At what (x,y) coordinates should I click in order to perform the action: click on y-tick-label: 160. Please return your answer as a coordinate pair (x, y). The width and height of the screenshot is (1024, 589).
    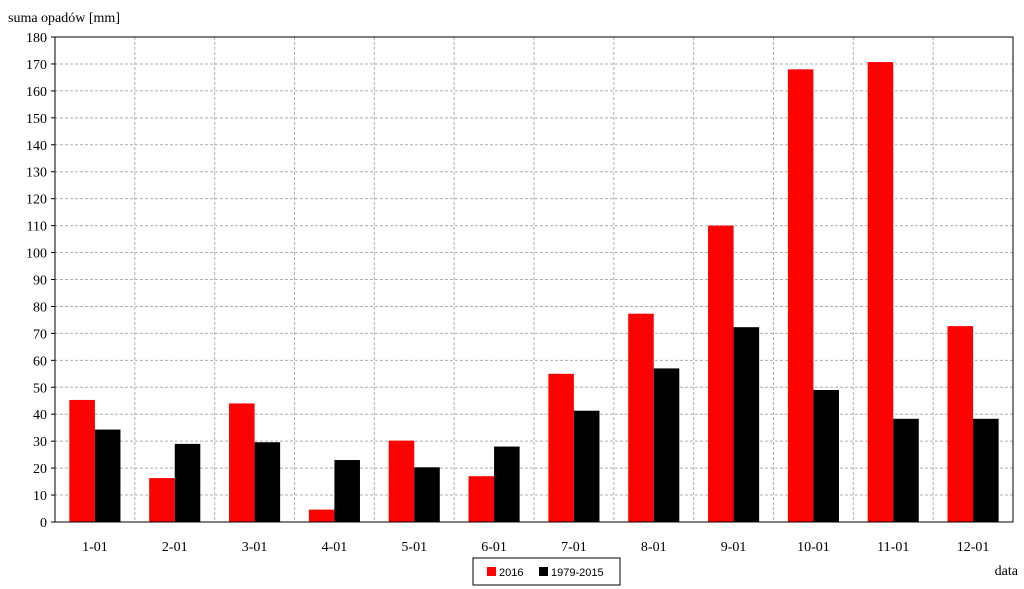
    Looking at the image, I should click on (36, 92).